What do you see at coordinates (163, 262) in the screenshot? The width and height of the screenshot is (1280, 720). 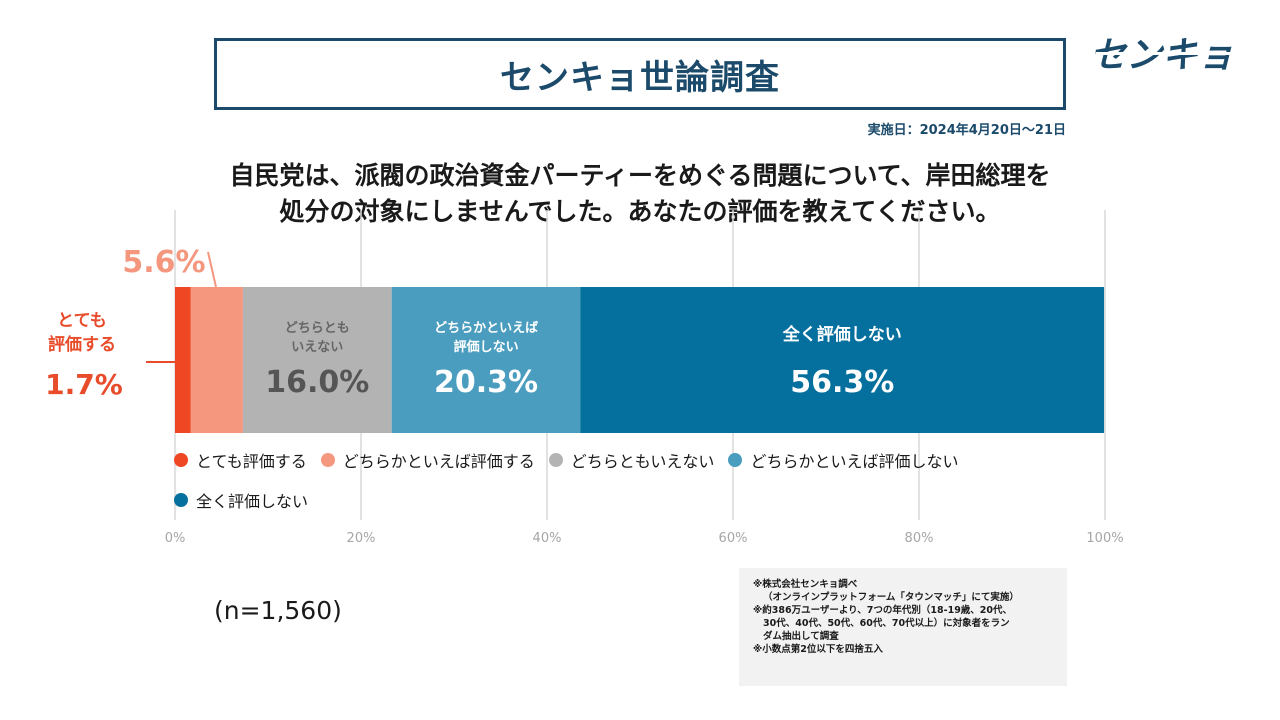 I see `callout-value-label: 5.6%` at bounding box center [163, 262].